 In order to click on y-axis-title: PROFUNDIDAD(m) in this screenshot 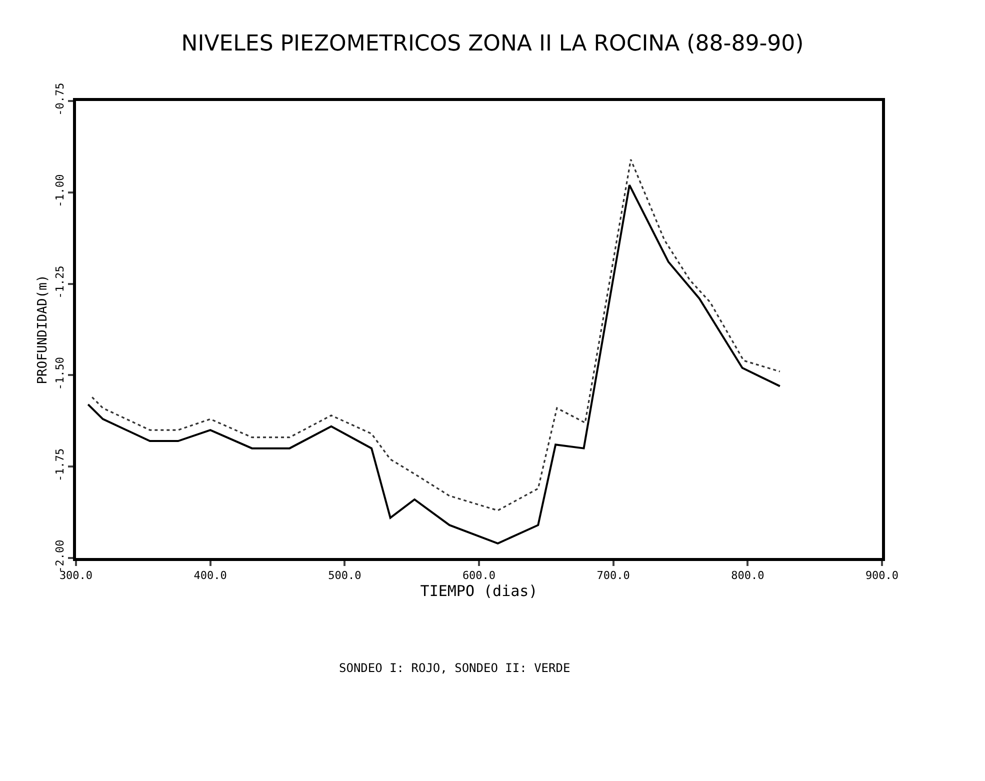, I will do `click(43, 329)`.